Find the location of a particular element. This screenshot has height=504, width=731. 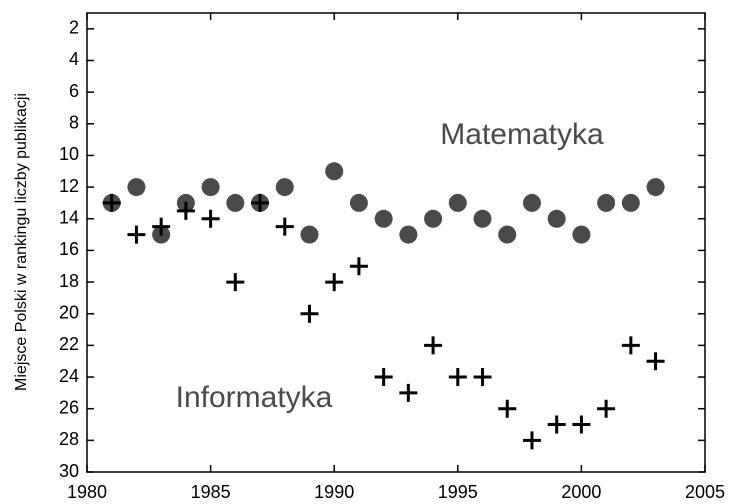

y-tick-label: 18 is located at coordinates (69, 281).